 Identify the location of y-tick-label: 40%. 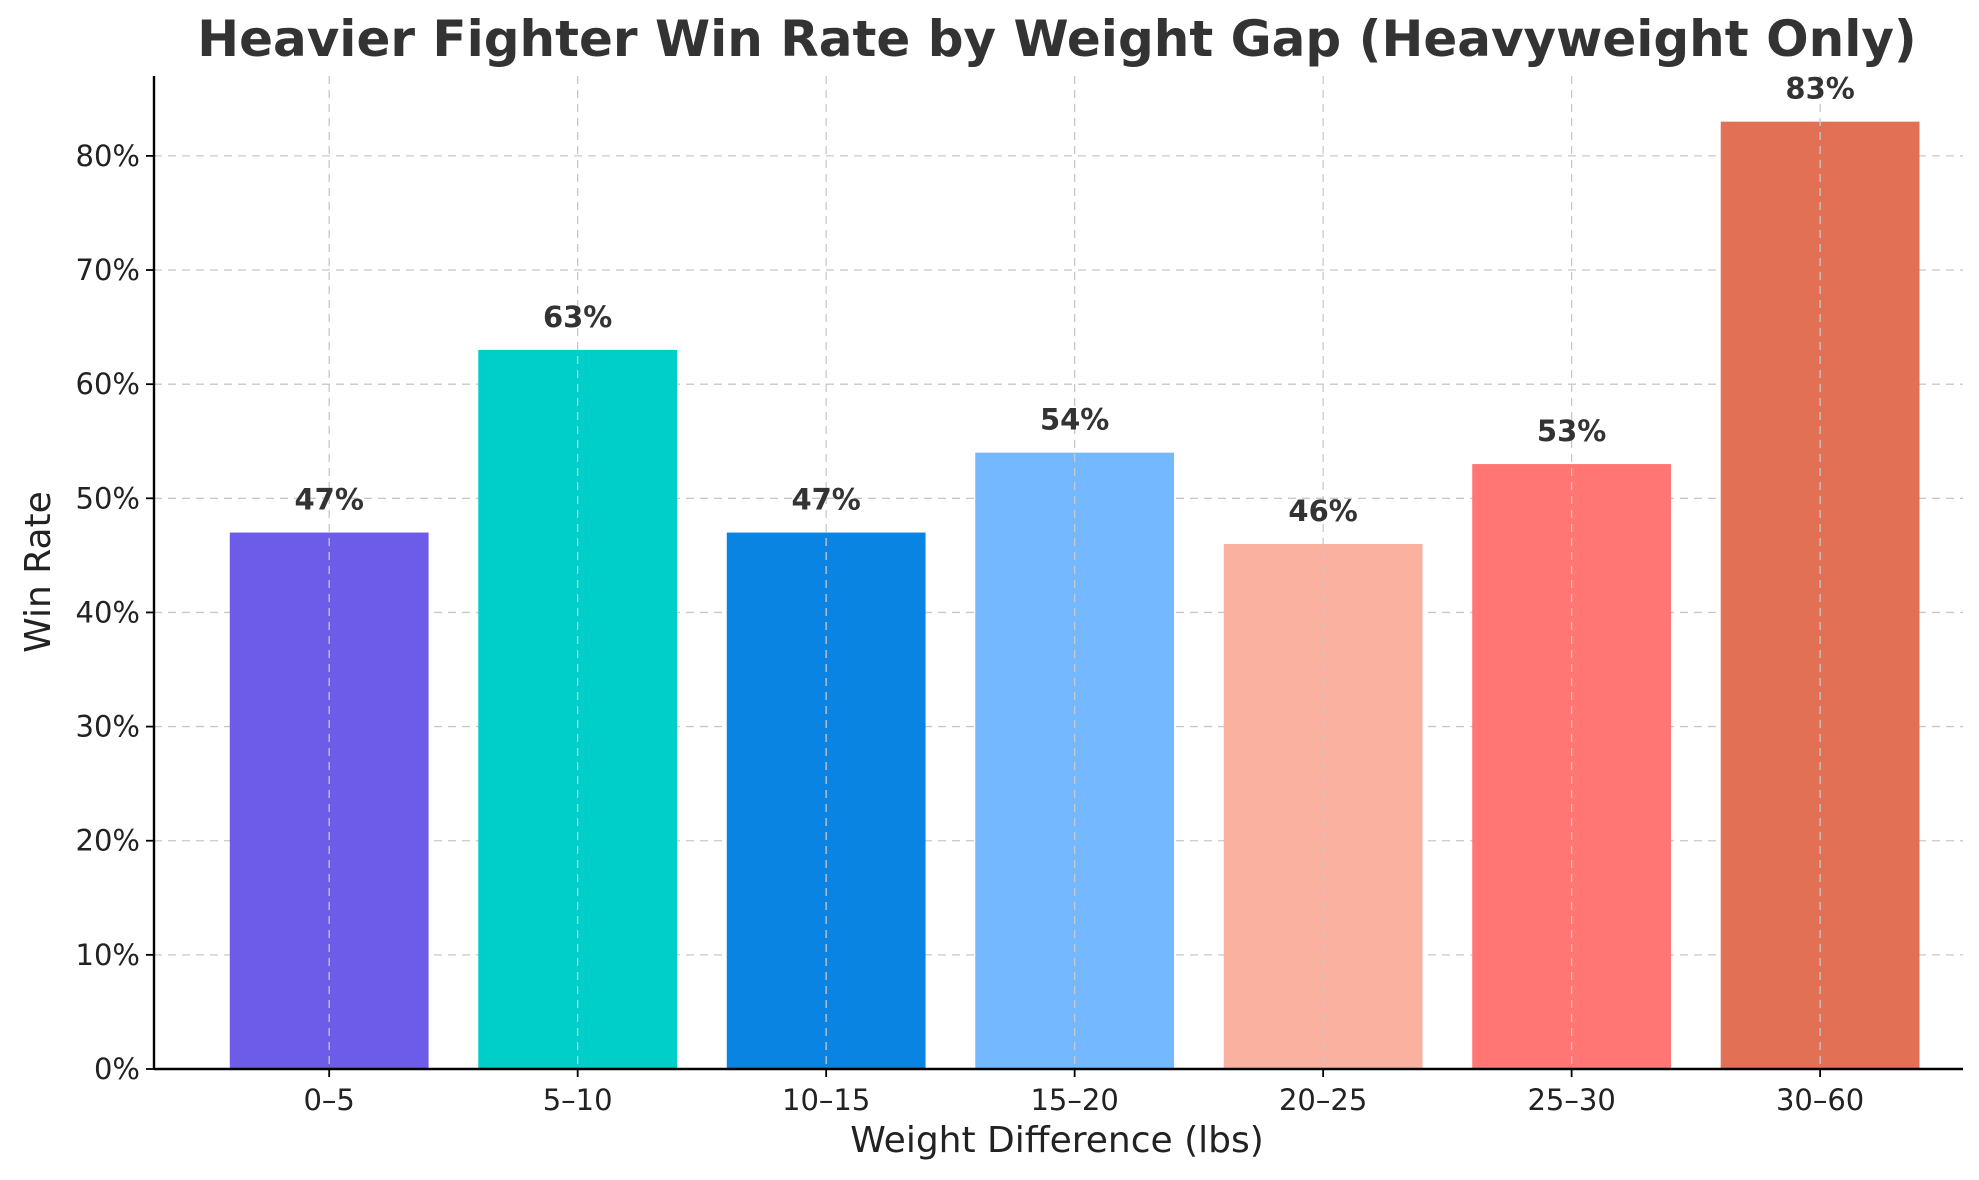
(108, 612).